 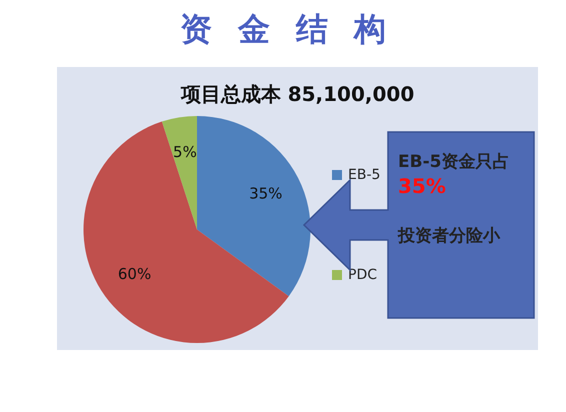 What do you see at coordinates (454, 162) in the screenshot?
I see `text: EB-5资金只占` at bounding box center [454, 162].